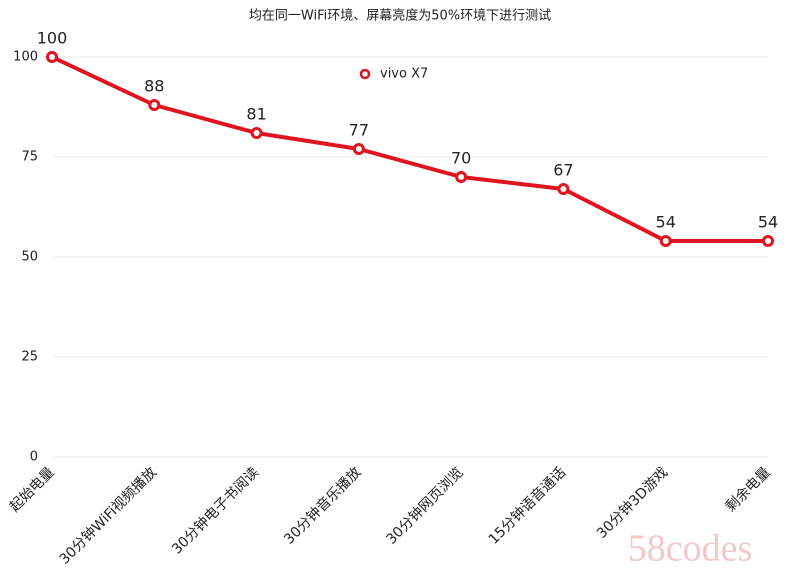 This screenshot has height=579, width=800. I want to click on y-tick-label: 0, so click(34, 457).